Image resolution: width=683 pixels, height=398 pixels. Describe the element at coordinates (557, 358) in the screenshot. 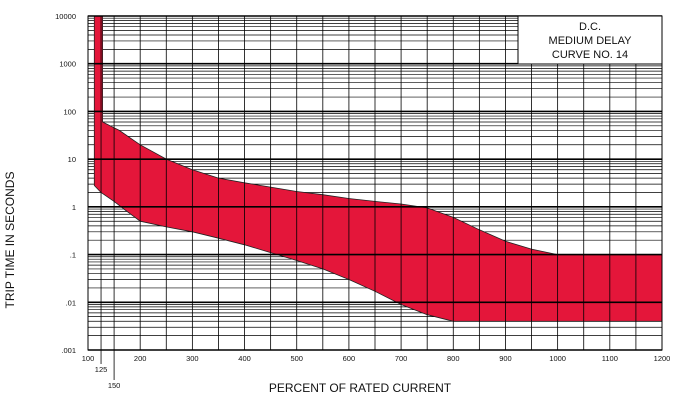

I see `x-tick-label: 1000` at that location.